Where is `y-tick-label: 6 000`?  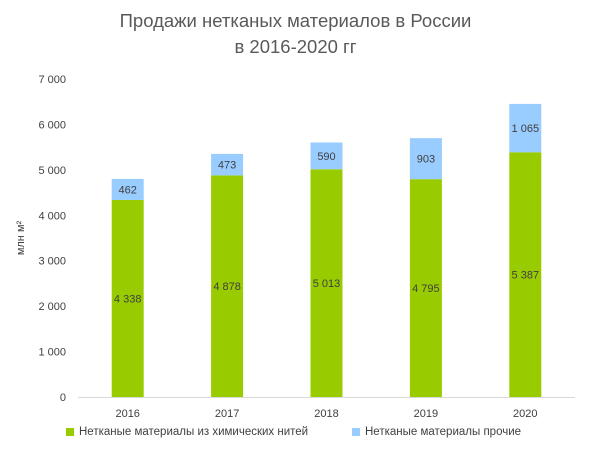
y-tick-label: 6 000 is located at coordinates (52, 125).